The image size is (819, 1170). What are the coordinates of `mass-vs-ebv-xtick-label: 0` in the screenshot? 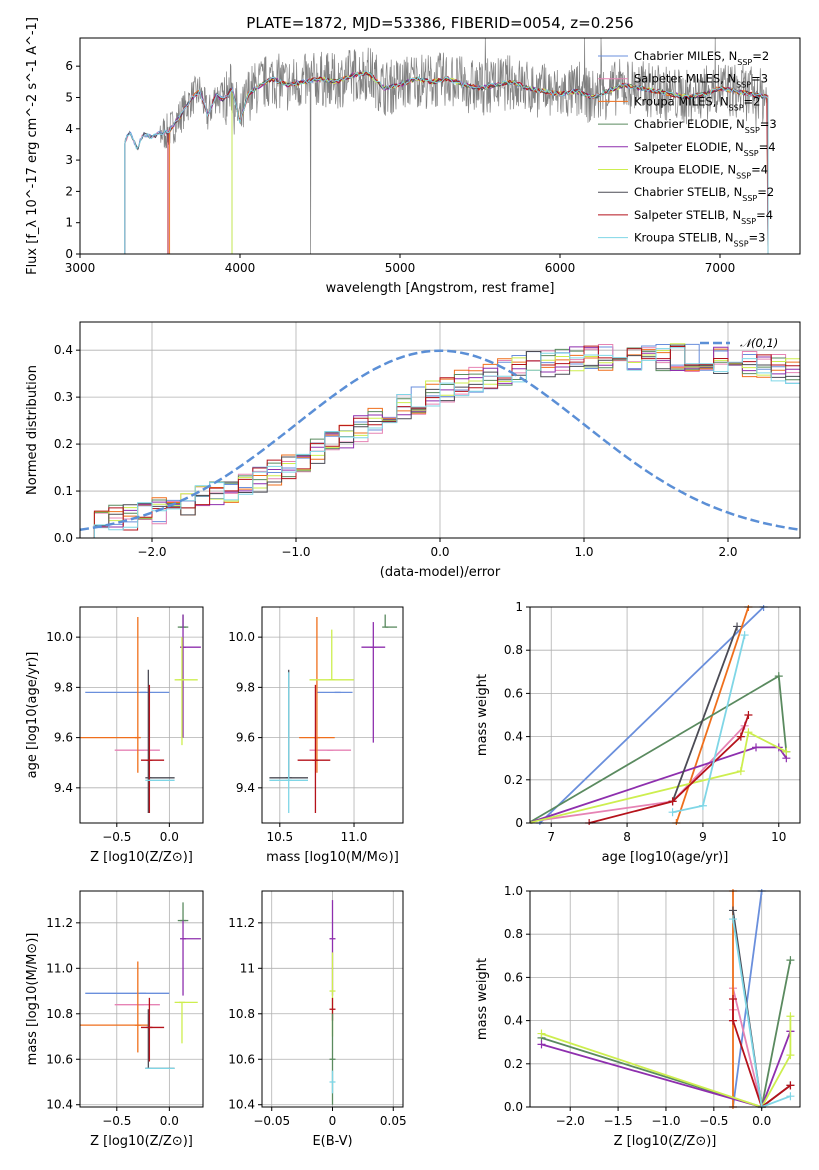 It's located at (333, 1121).